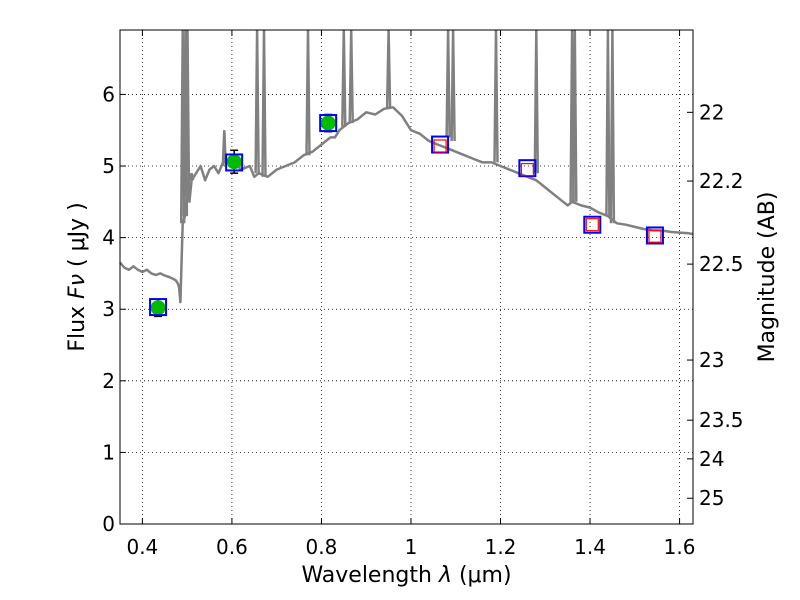 The width and height of the screenshot is (800, 600). What do you see at coordinates (711, 360) in the screenshot?
I see `y2-tick-label: 23` at bounding box center [711, 360].